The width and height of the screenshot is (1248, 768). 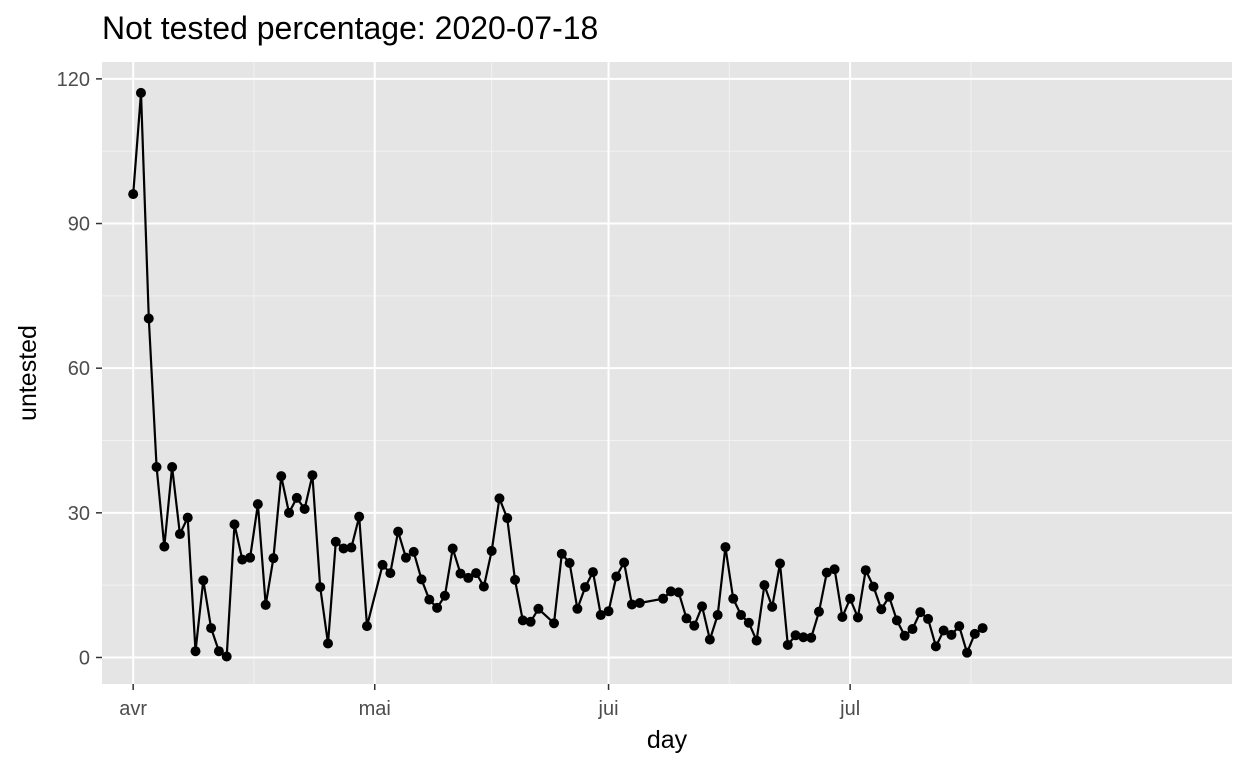 I want to click on y-axis-title: untested, so click(x=28, y=373).